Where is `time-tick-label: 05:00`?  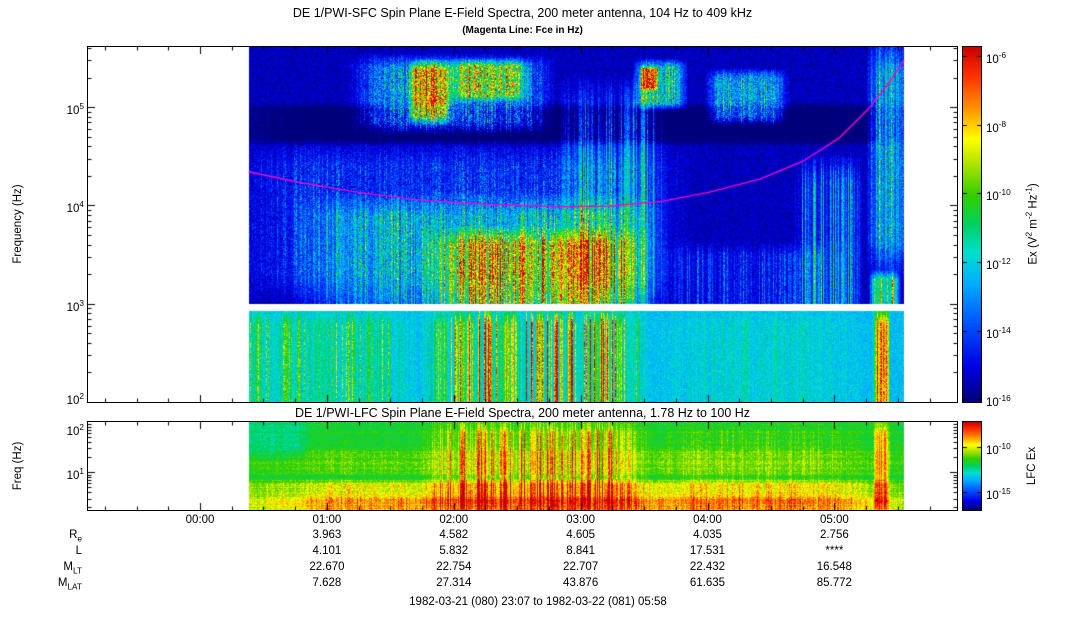
time-tick-label: 05:00 is located at coordinates (834, 520).